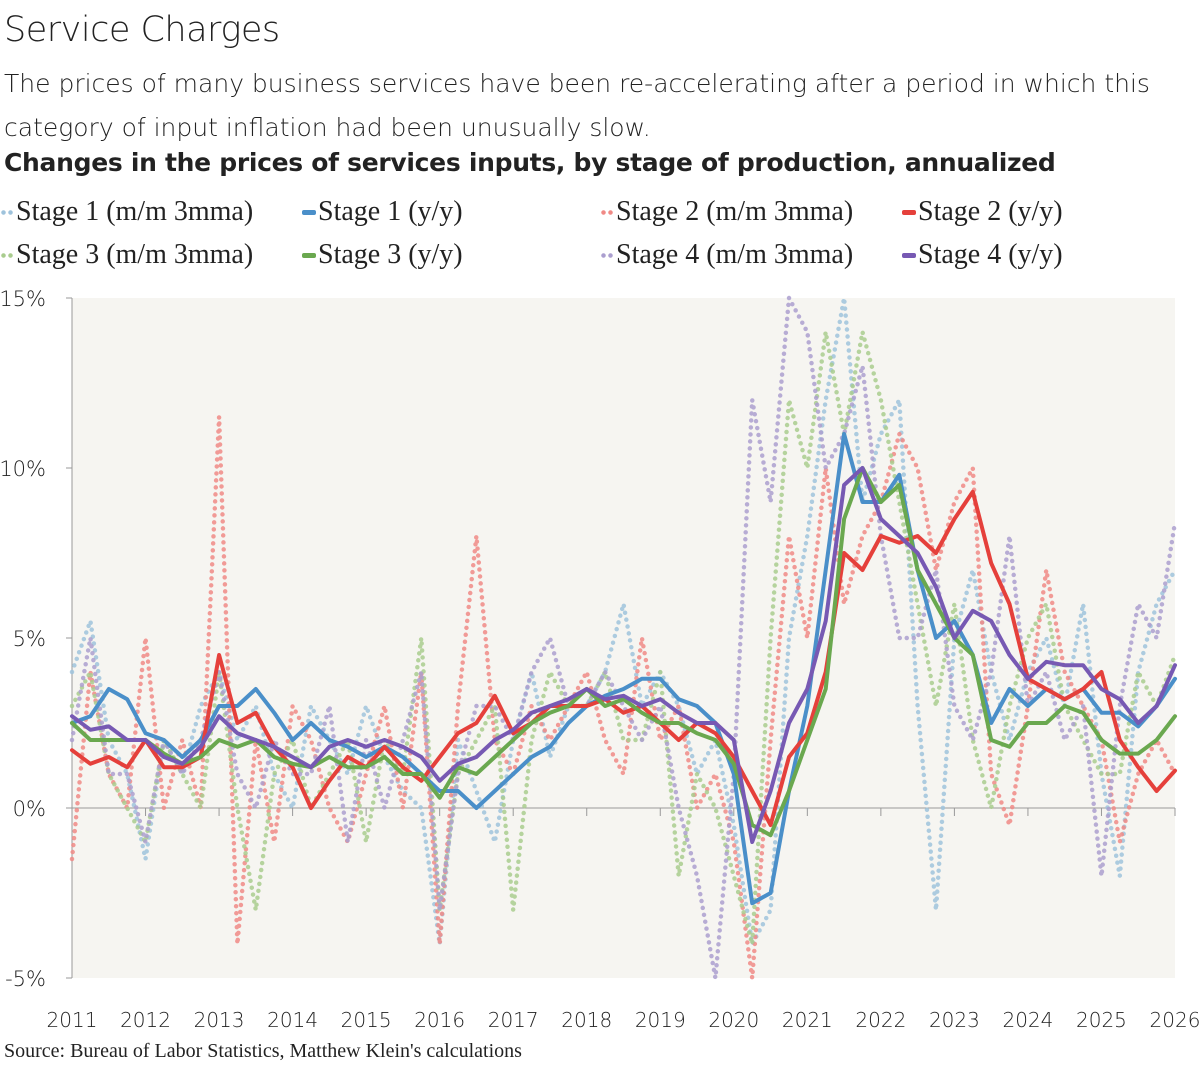 The height and width of the screenshot is (1072, 1200). Describe the element at coordinates (25, 979) in the screenshot. I see `y-tick-label: -5%` at that location.